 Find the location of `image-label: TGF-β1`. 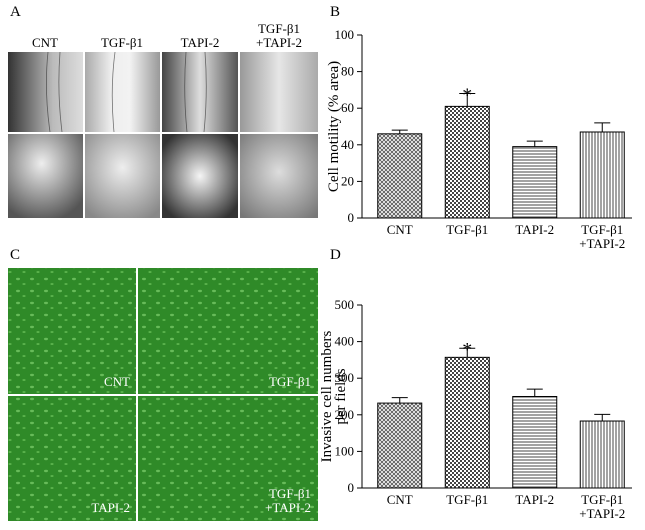

image-label: TGF-β1 is located at coordinates (290, 381).